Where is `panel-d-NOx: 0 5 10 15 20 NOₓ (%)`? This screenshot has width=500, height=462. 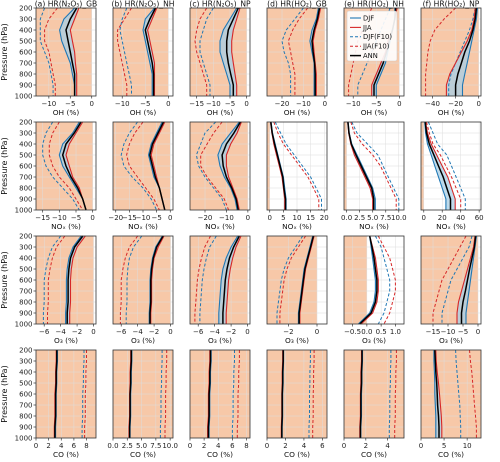
panel-d-NOx: 0 5 10 15 20 NOₓ (%) is located at coordinates (297, 176).